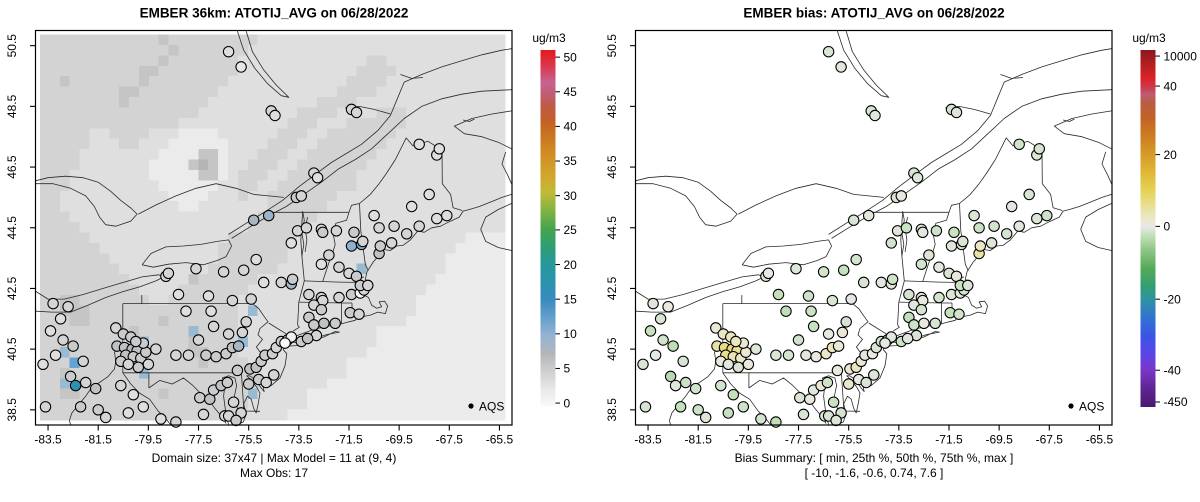 The image size is (1200, 502). What do you see at coordinates (496, 227) in the screenshot?
I see `map-outline` at bounding box center [496, 227].